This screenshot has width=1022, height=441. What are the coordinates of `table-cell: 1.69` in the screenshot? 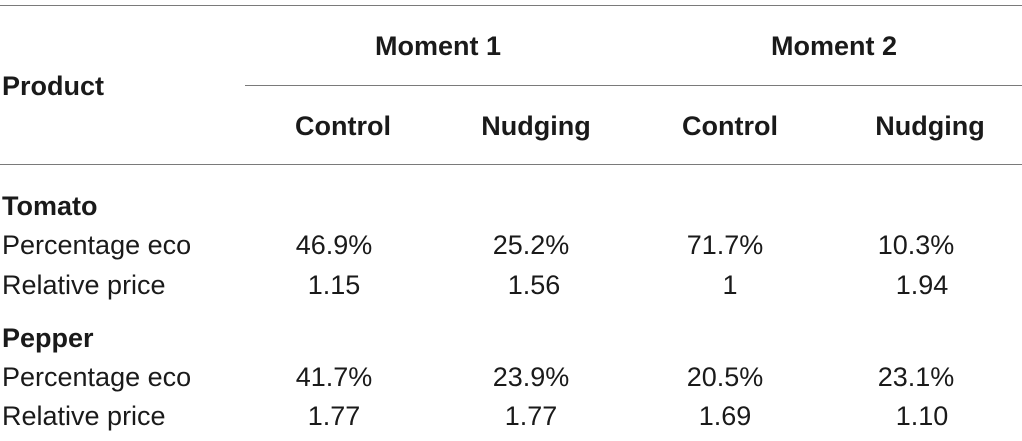 It's located at (725, 416).